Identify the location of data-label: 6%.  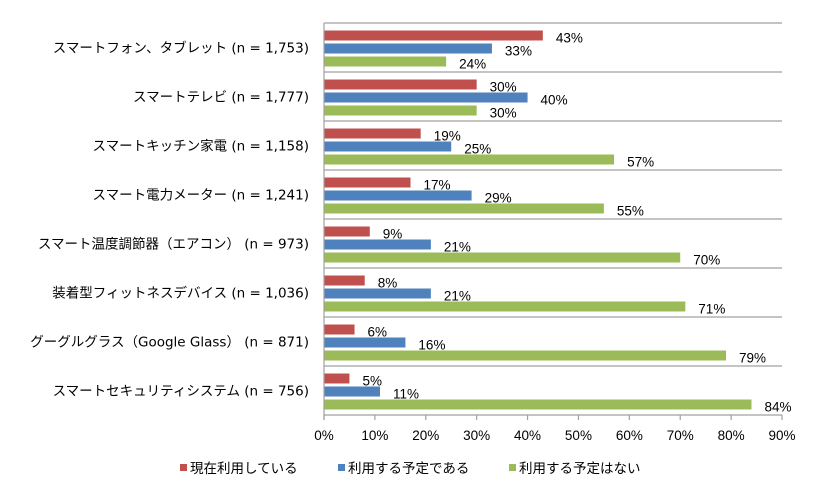
(378, 332).